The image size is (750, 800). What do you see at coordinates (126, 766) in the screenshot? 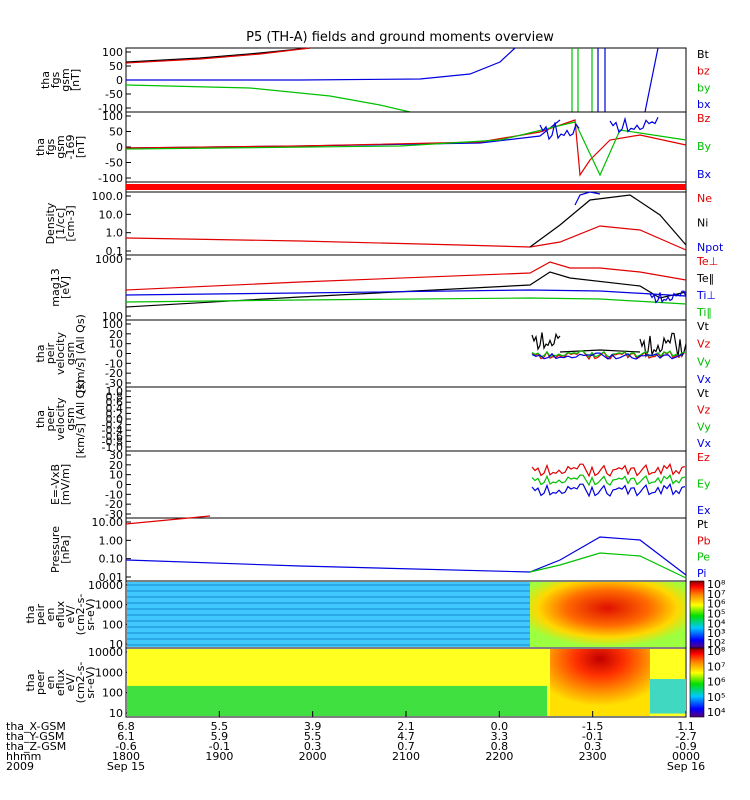
I see `ephemeris-value: Sep 15` at bounding box center [126, 766].